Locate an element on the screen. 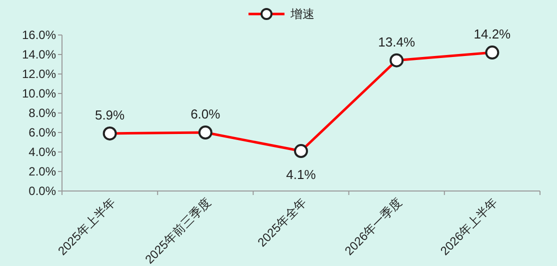 The image size is (557, 266). data-label: 4.1% is located at coordinates (301, 174).